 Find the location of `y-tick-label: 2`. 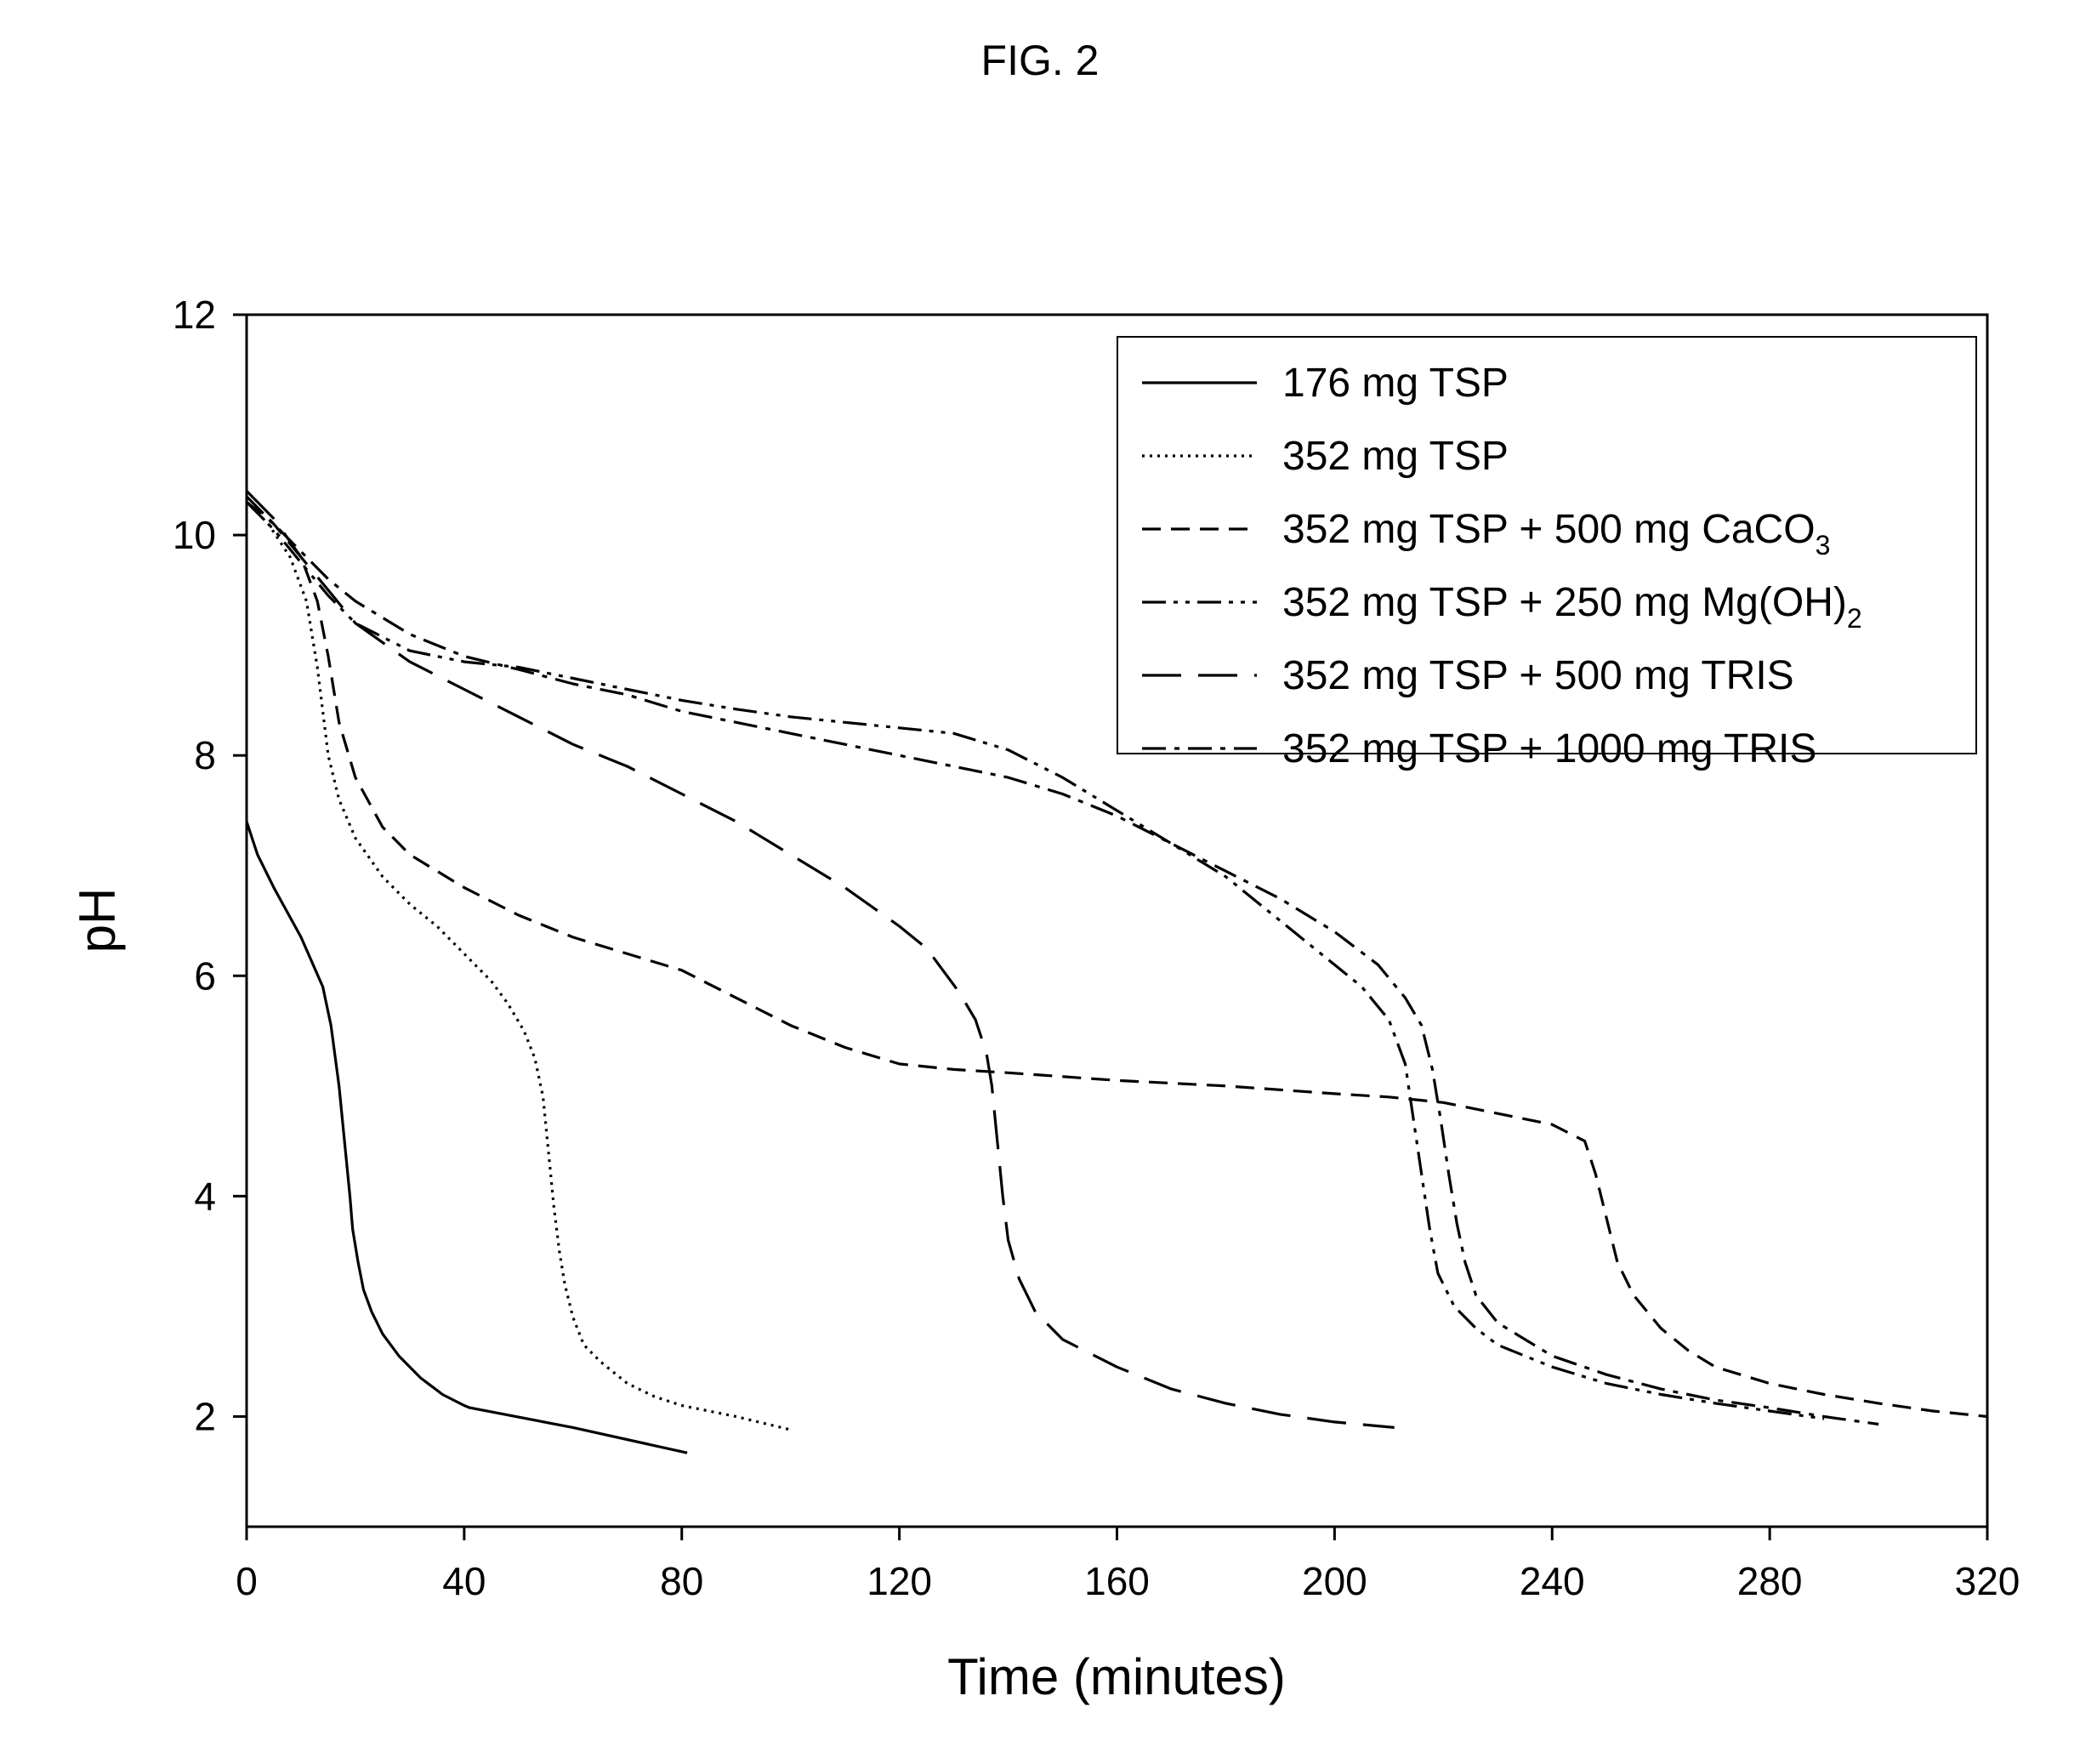

y-tick-label: 2 is located at coordinates (205, 1416).